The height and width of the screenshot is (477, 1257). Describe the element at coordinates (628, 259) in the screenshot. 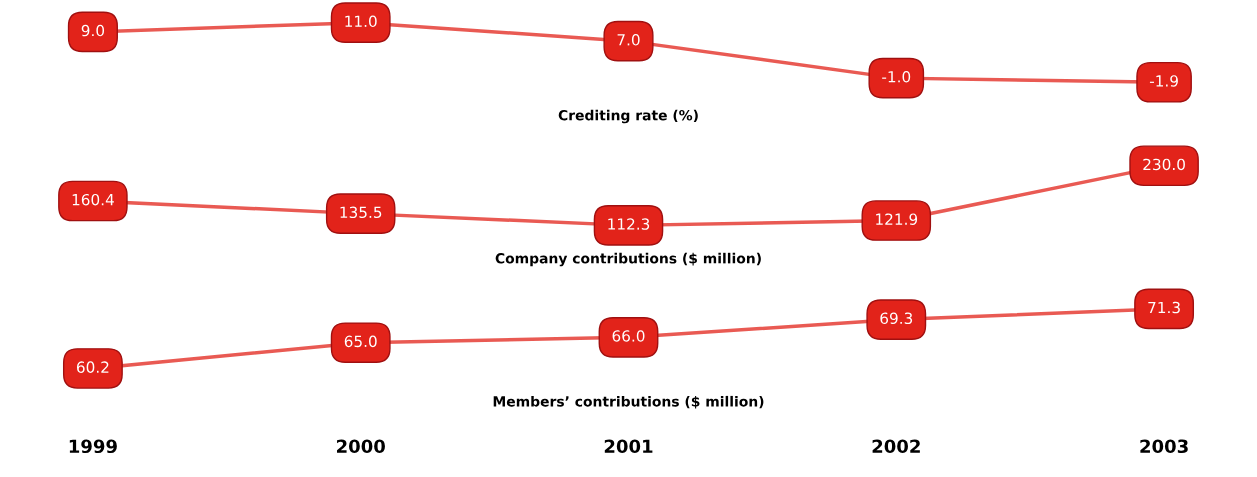

I see `text: Company contributions ($ million)` at that location.